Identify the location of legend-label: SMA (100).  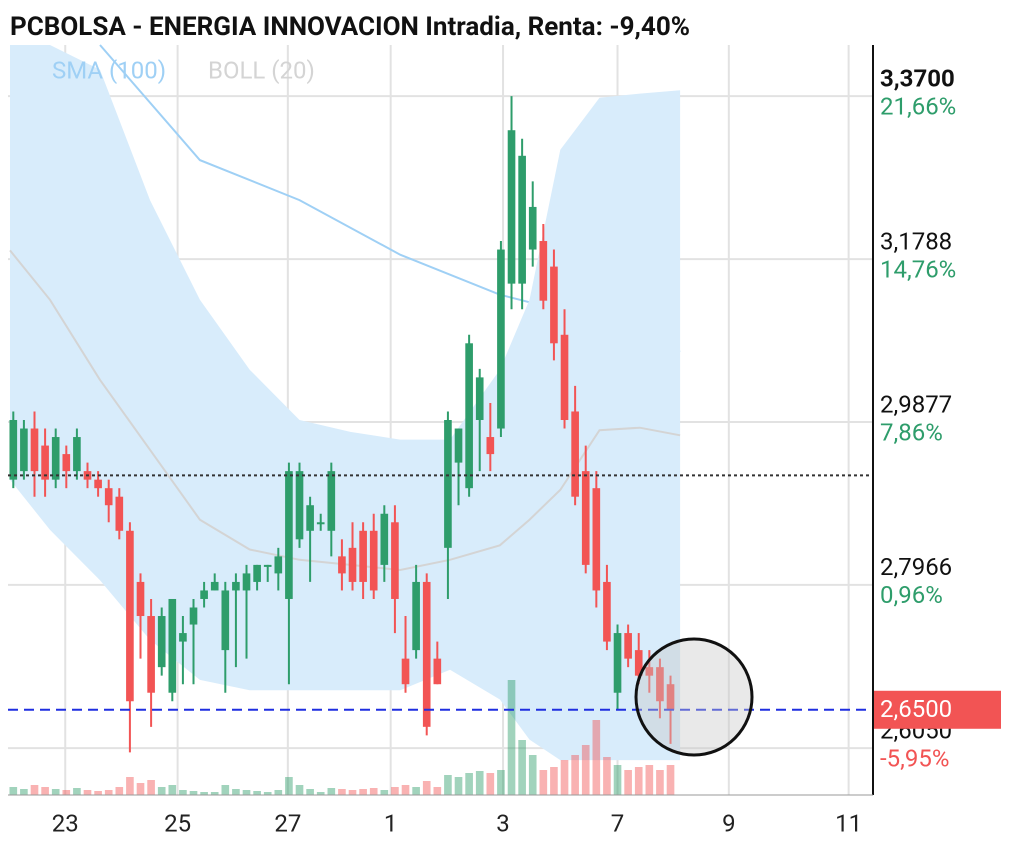
(109, 70).